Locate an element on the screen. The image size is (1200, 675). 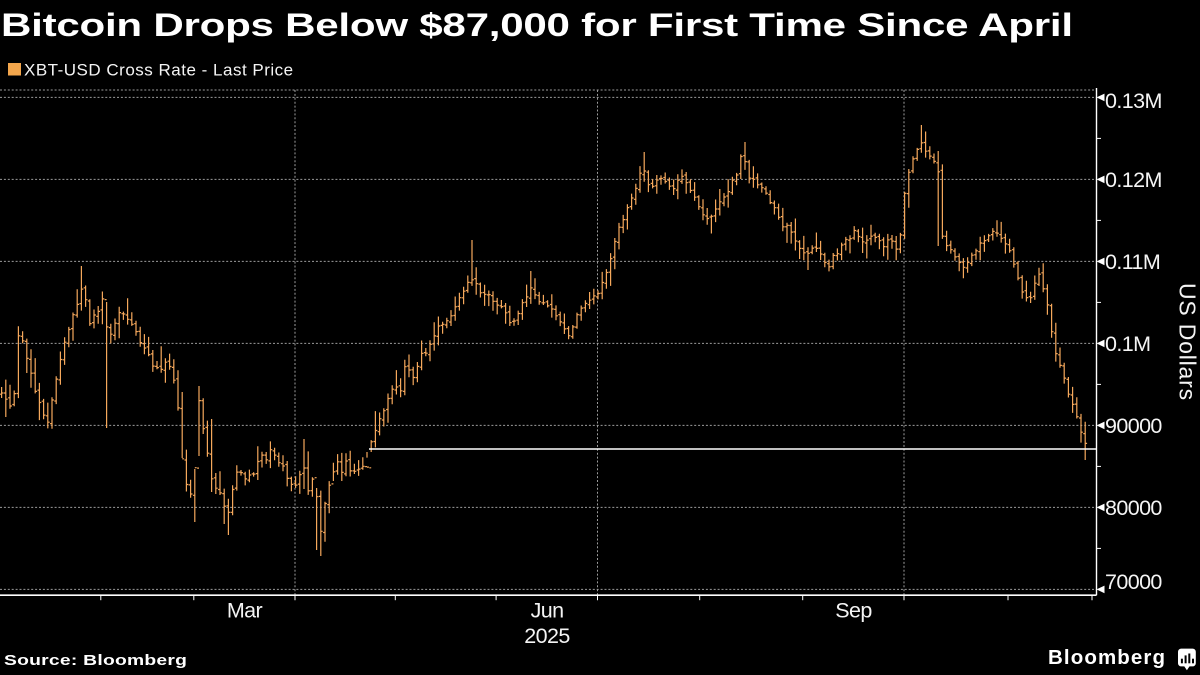
svg-text: Jun is located at coordinates (547, 611).